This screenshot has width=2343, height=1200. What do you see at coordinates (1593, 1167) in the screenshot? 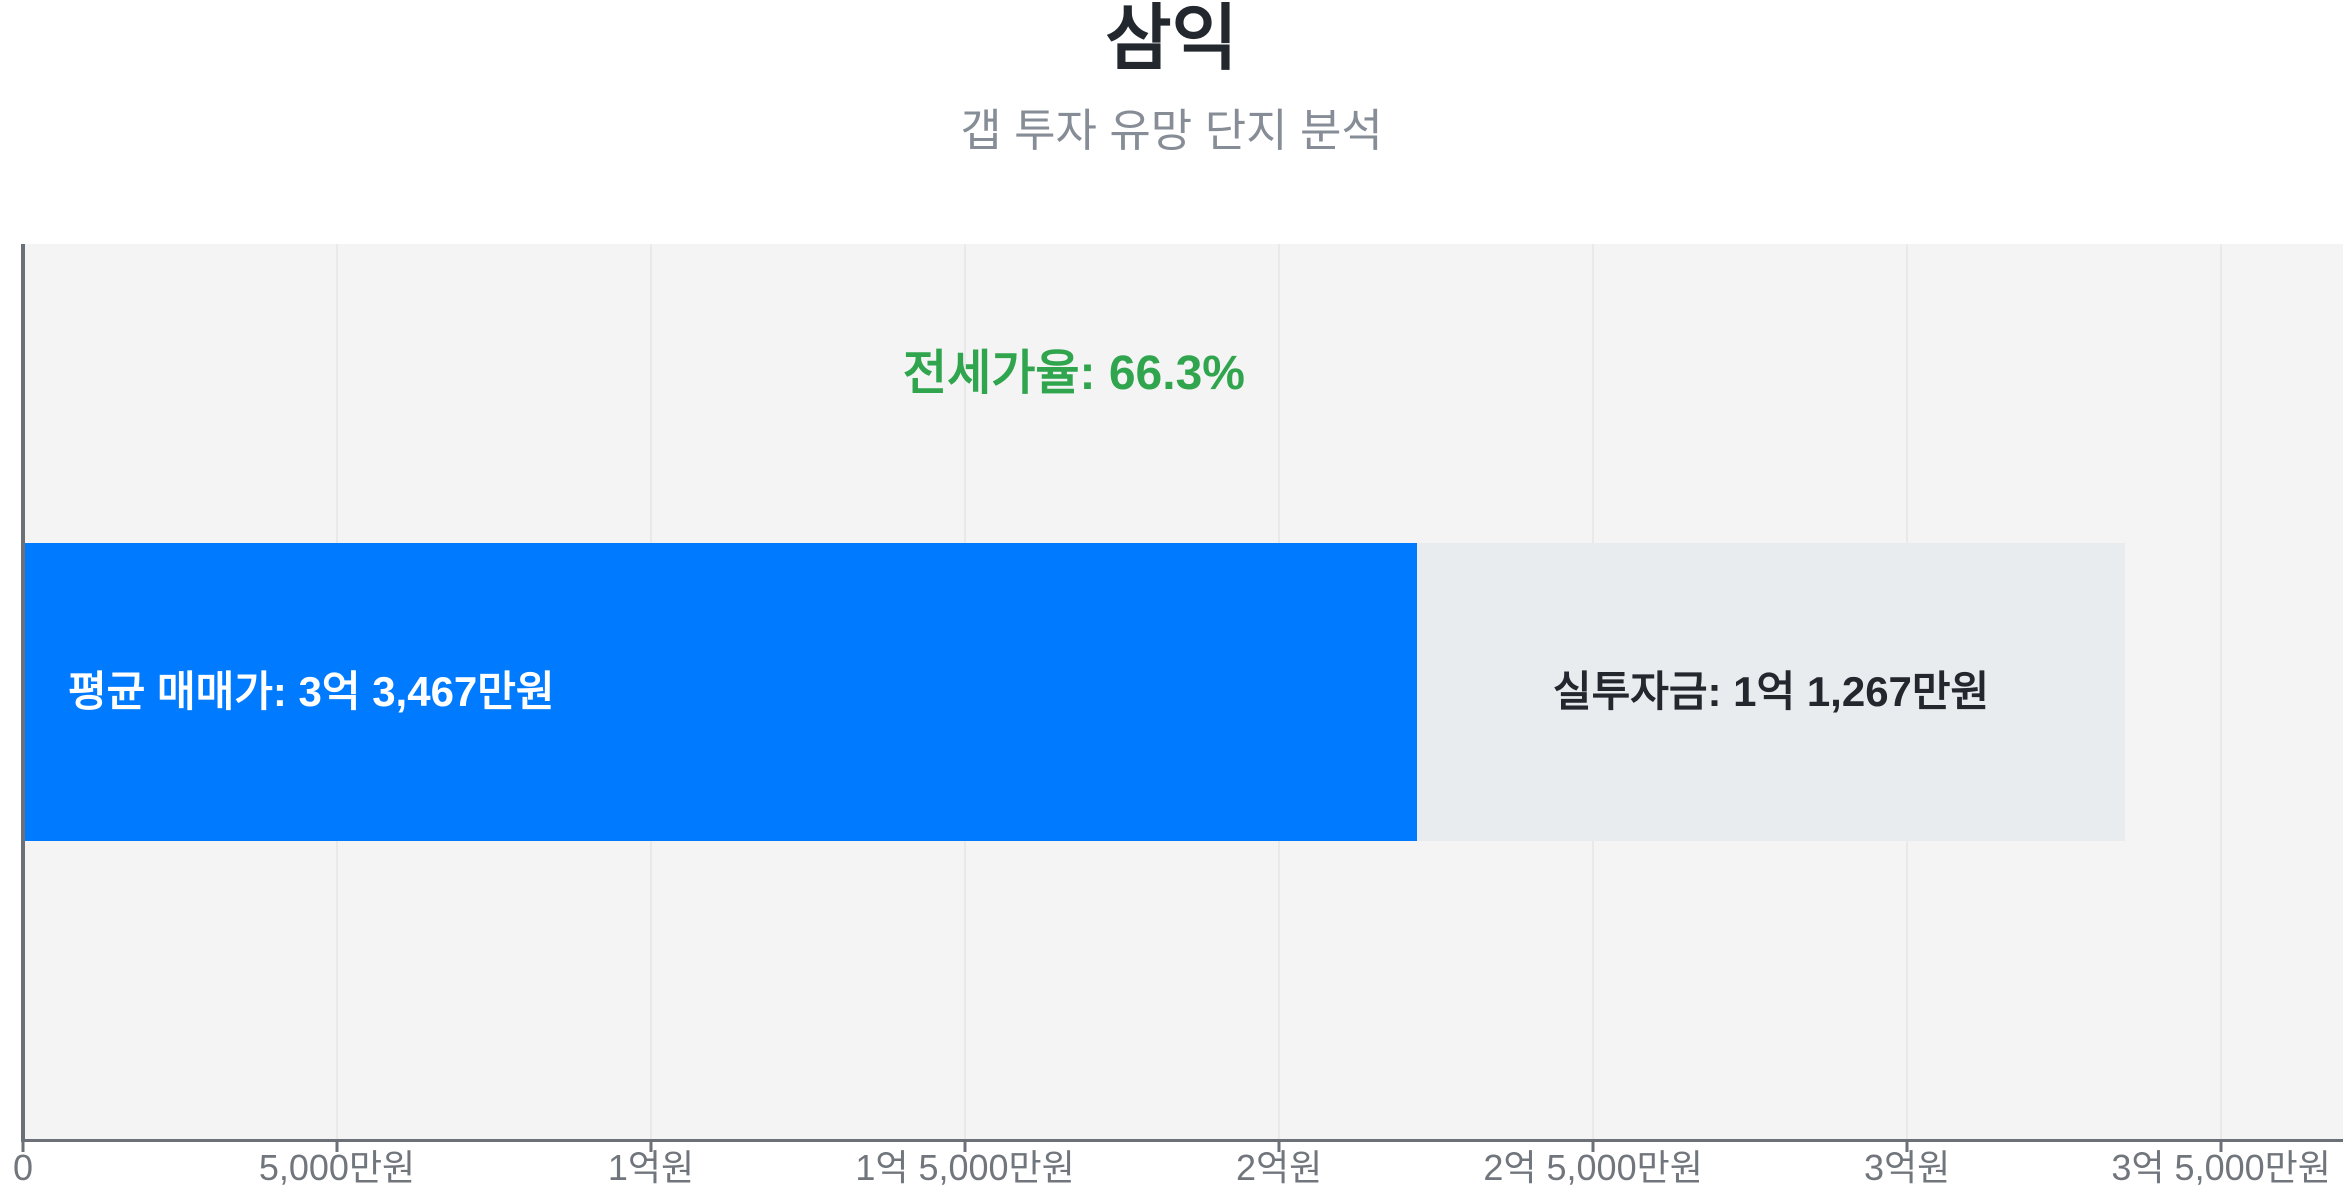
I see `axis-tick-label: 2억 5,000만원` at bounding box center [1593, 1167].